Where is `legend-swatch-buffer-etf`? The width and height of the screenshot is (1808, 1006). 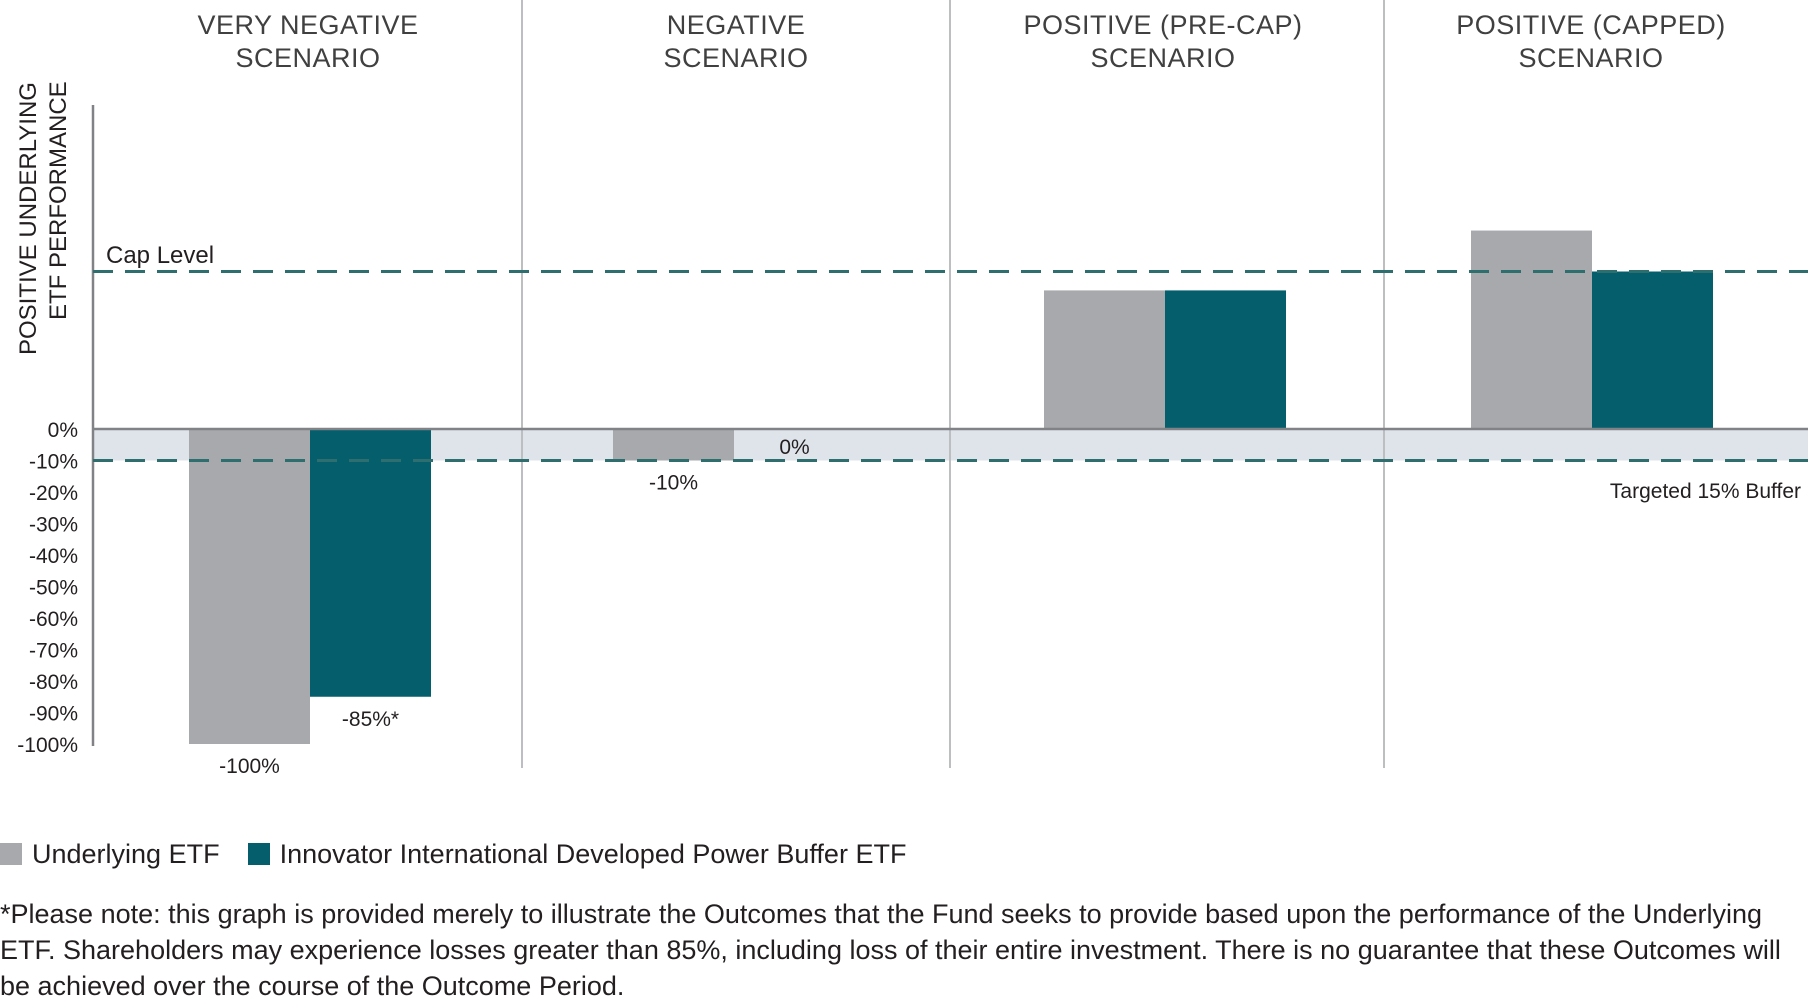
legend-swatch-buffer-etf is located at coordinates (258, 854).